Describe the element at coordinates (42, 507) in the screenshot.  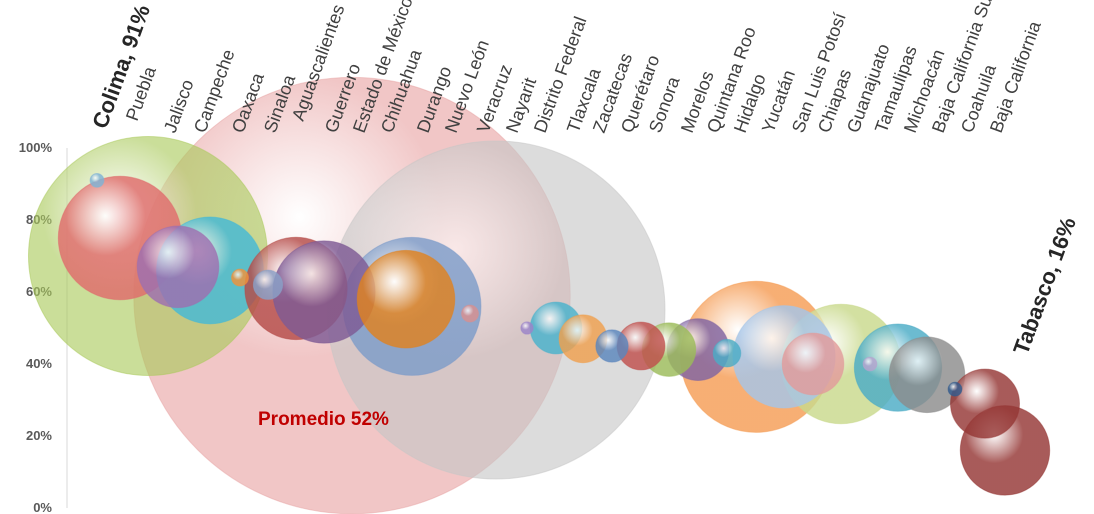
I see `y-tick-label: 0%` at that location.